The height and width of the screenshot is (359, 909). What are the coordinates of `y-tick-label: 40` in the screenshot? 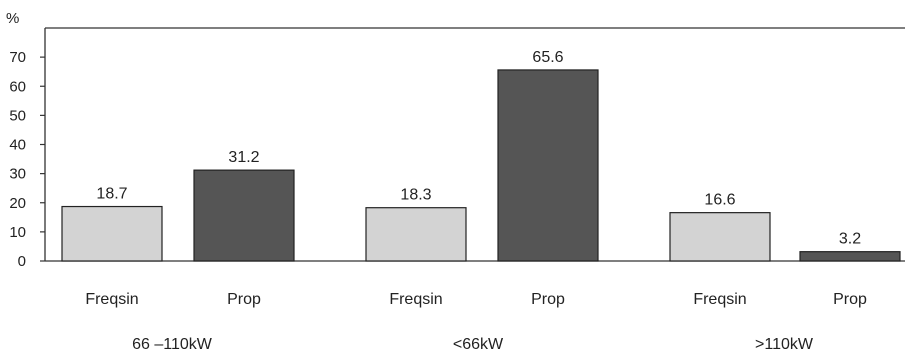 It's located at (17, 145).